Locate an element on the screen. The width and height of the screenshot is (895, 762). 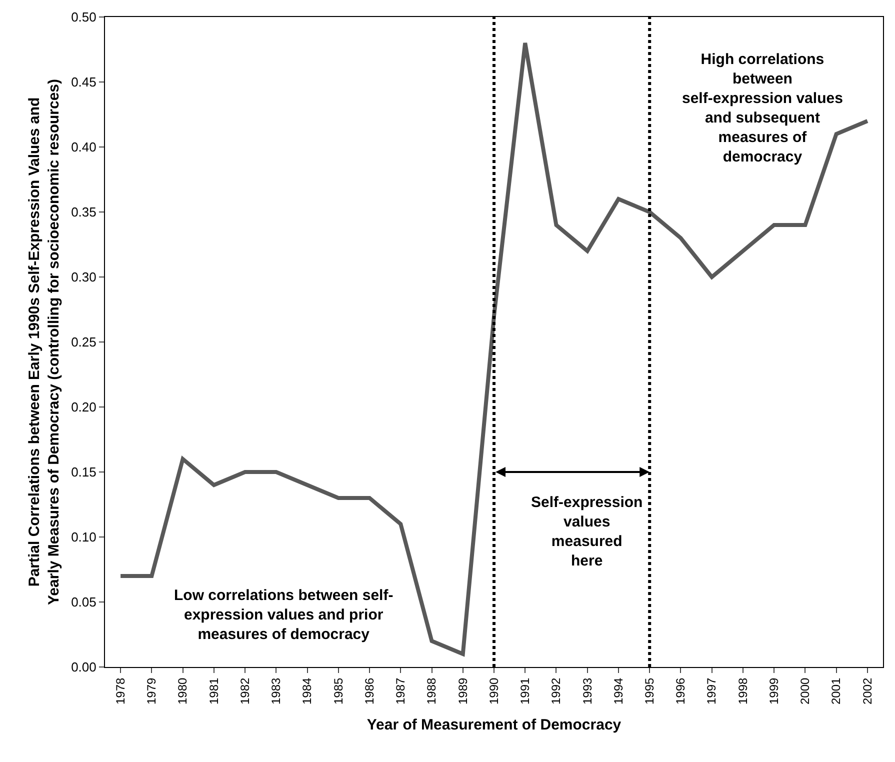
x-tick-label: 1995 is located at coordinates (649, 691).